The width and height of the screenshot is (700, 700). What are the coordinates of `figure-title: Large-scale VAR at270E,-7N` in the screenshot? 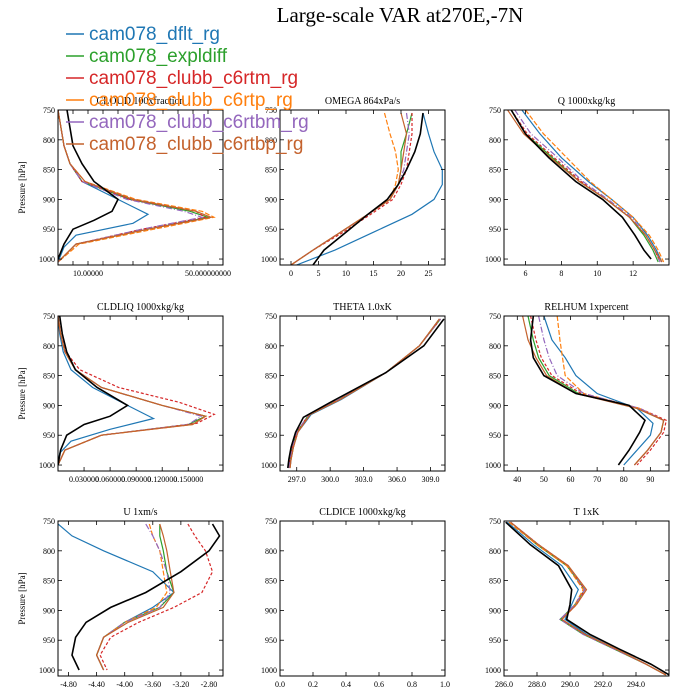 It's located at (400, 15).